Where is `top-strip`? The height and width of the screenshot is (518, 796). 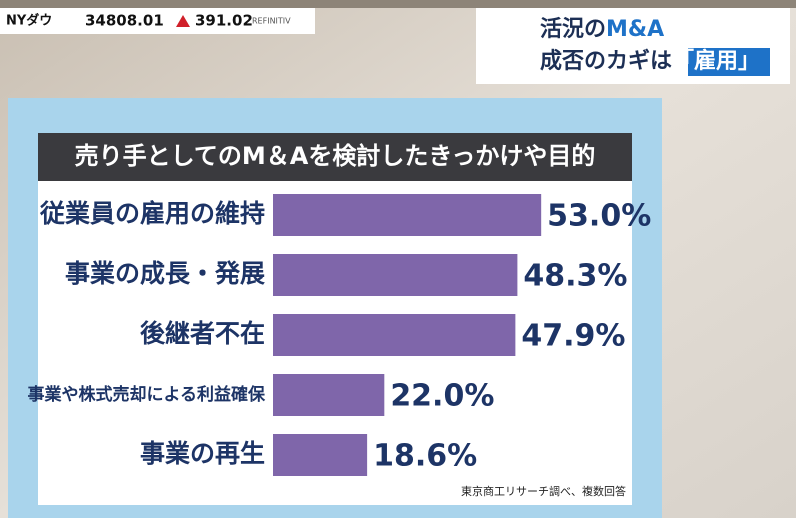
top-strip is located at coordinates (398, 4).